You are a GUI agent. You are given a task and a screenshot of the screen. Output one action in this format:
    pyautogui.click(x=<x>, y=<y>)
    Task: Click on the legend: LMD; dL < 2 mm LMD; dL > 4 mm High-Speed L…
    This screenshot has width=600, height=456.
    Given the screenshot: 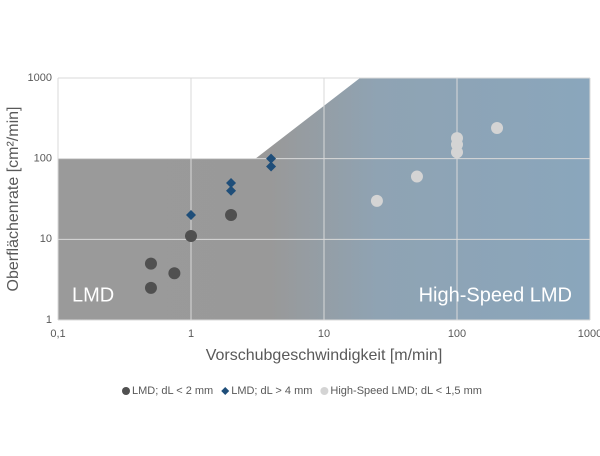 What is the action you would take?
    pyautogui.click(x=302, y=391)
    